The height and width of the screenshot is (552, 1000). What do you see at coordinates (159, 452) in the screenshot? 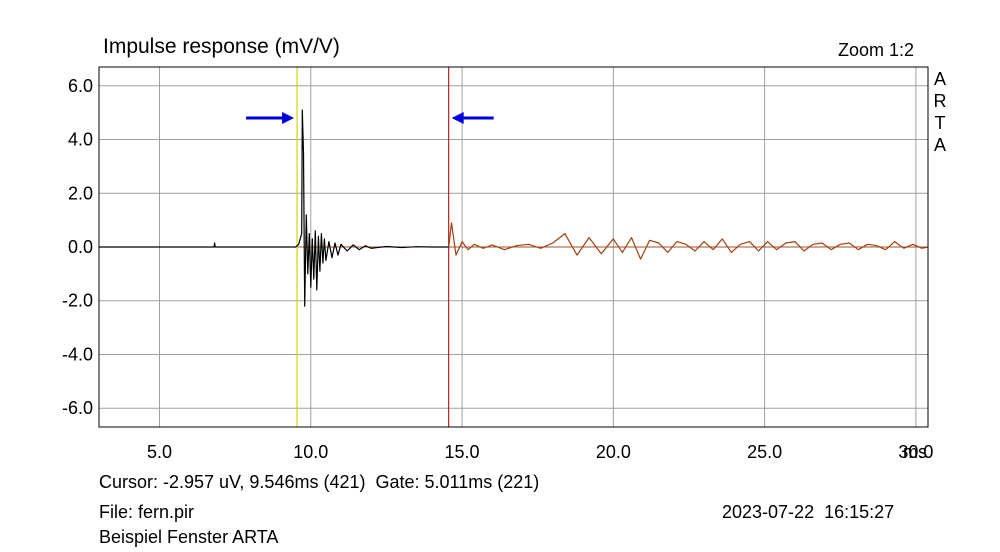
I see `x-tick-label: 5.0` at bounding box center [159, 452].